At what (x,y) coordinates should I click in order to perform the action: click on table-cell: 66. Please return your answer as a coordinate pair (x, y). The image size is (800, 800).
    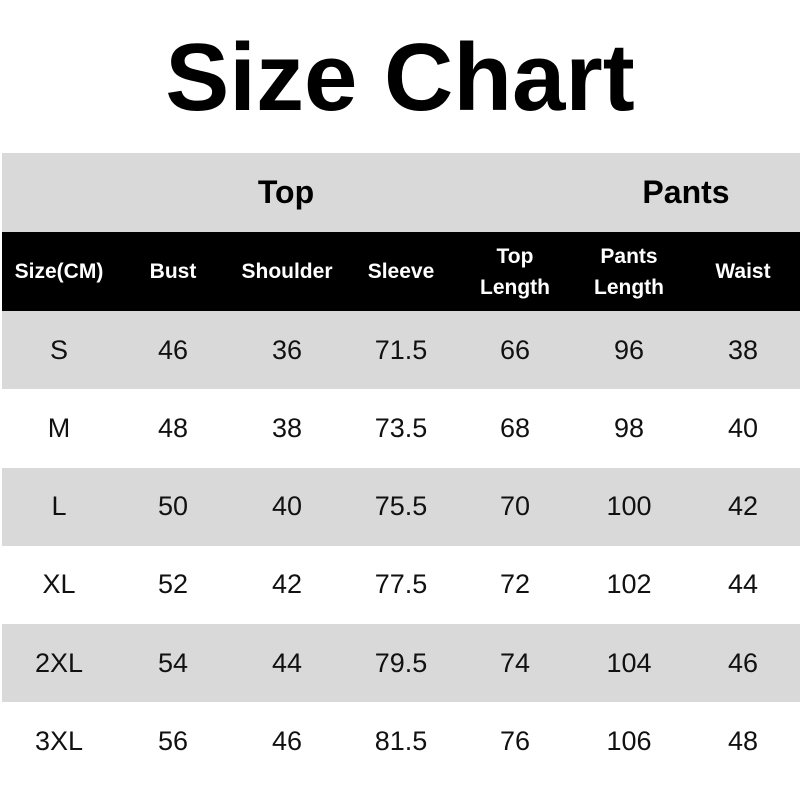
    Looking at the image, I should click on (515, 349).